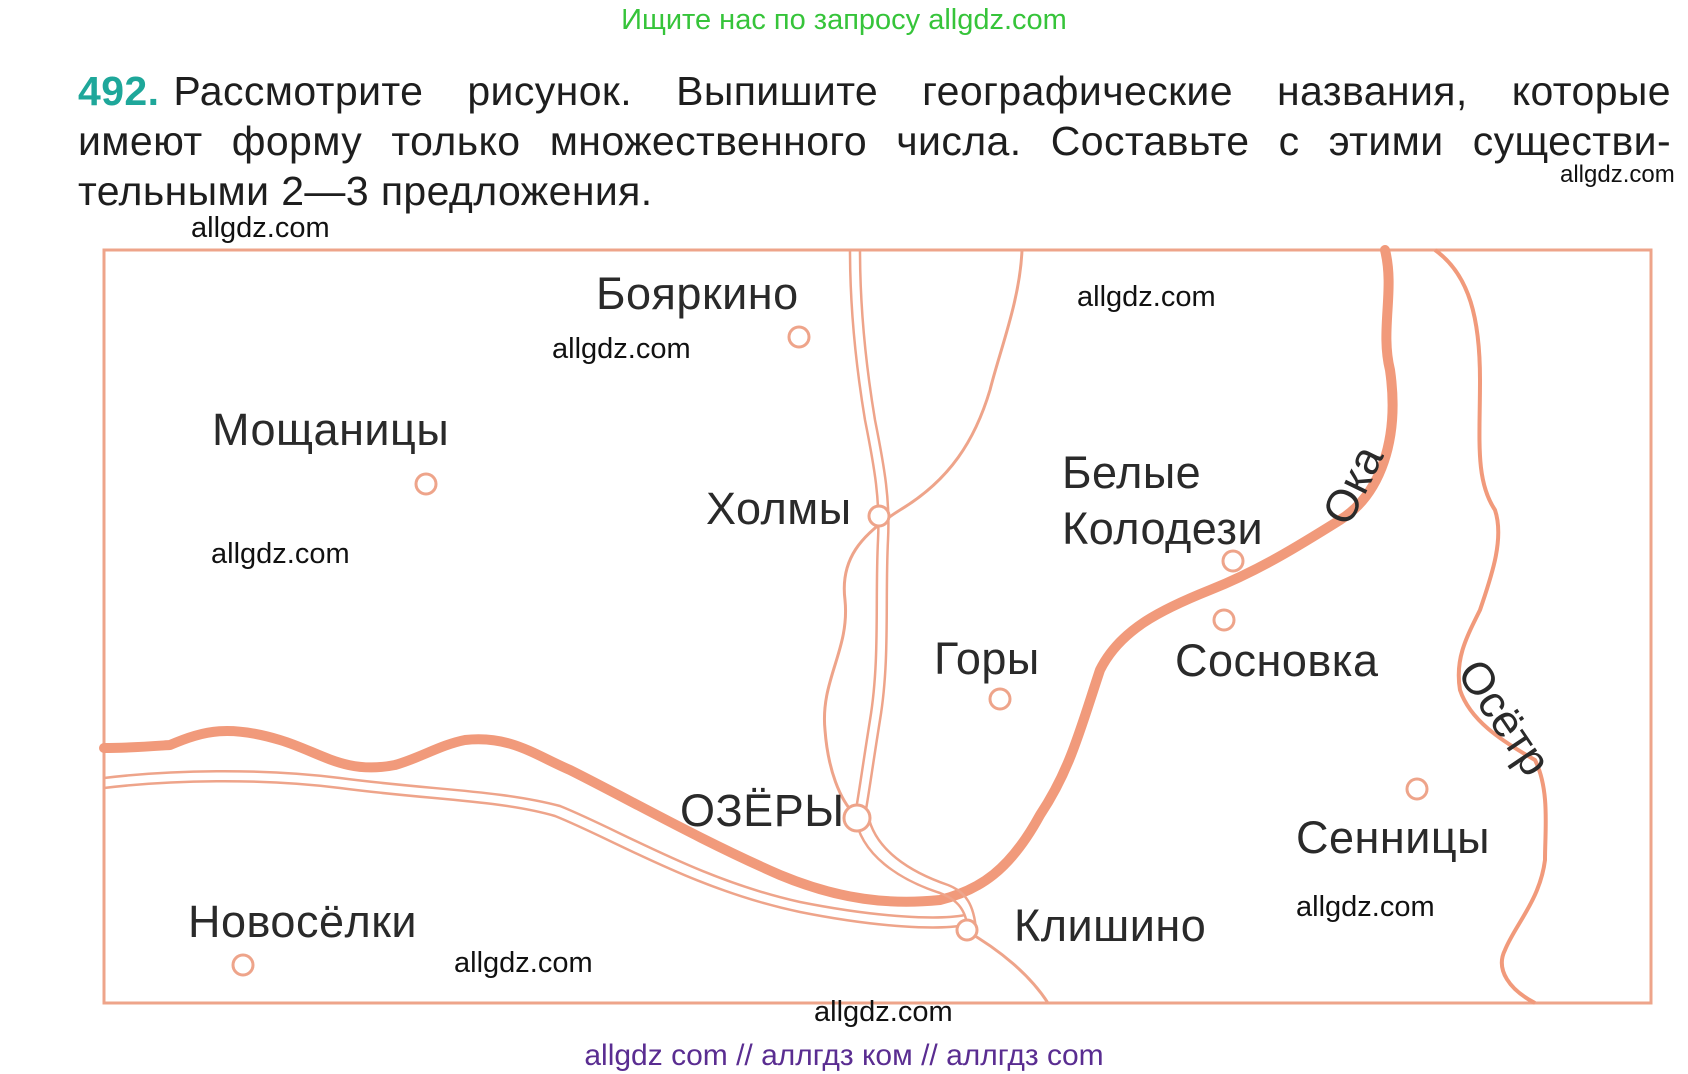 This screenshot has height=1074, width=1688. Describe the element at coordinates (534, 854) in the screenshot. I see `road-west-b` at that location.